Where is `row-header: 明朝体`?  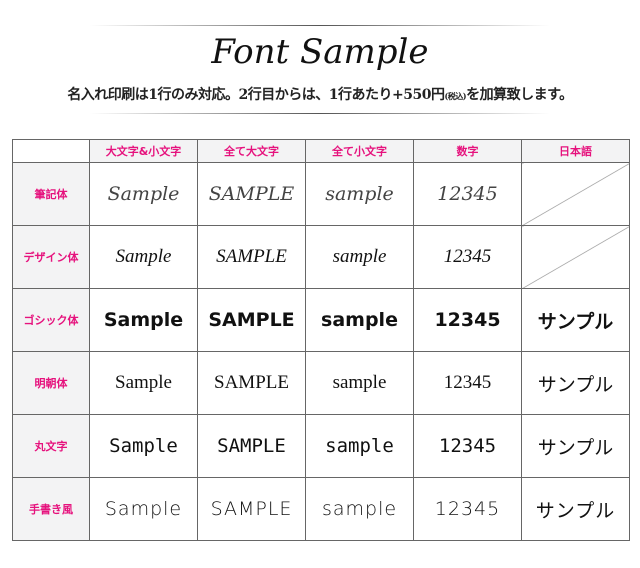 row-header: 明朝体 is located at coordinates (51, 383).